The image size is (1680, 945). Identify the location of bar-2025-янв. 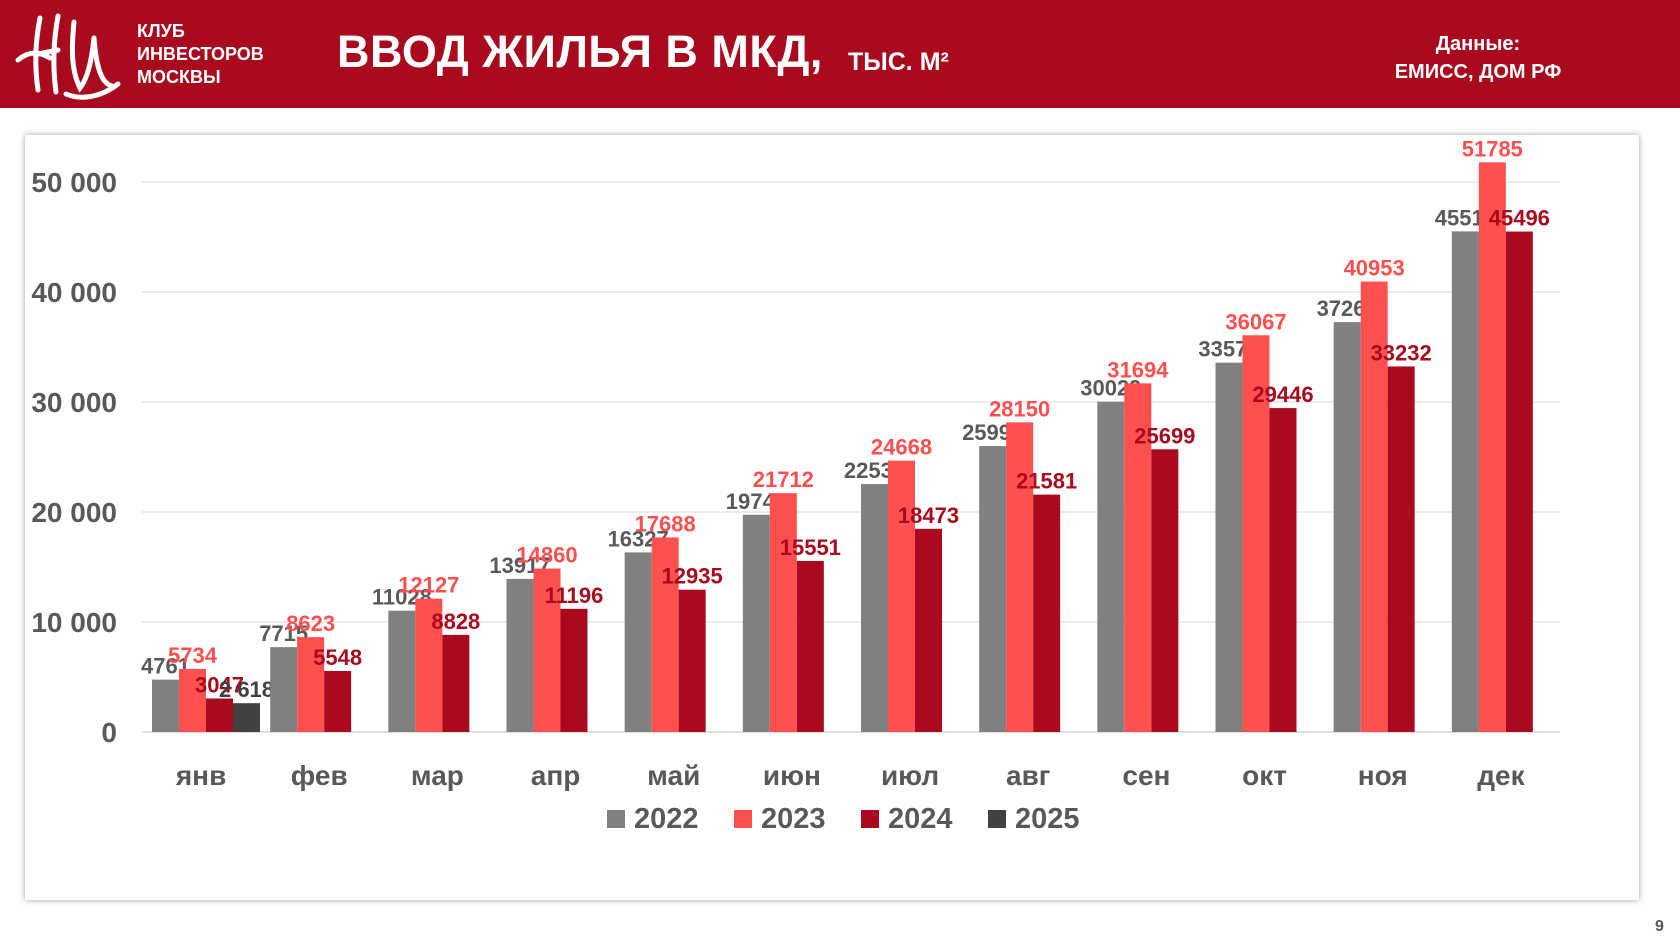
(246, 717).